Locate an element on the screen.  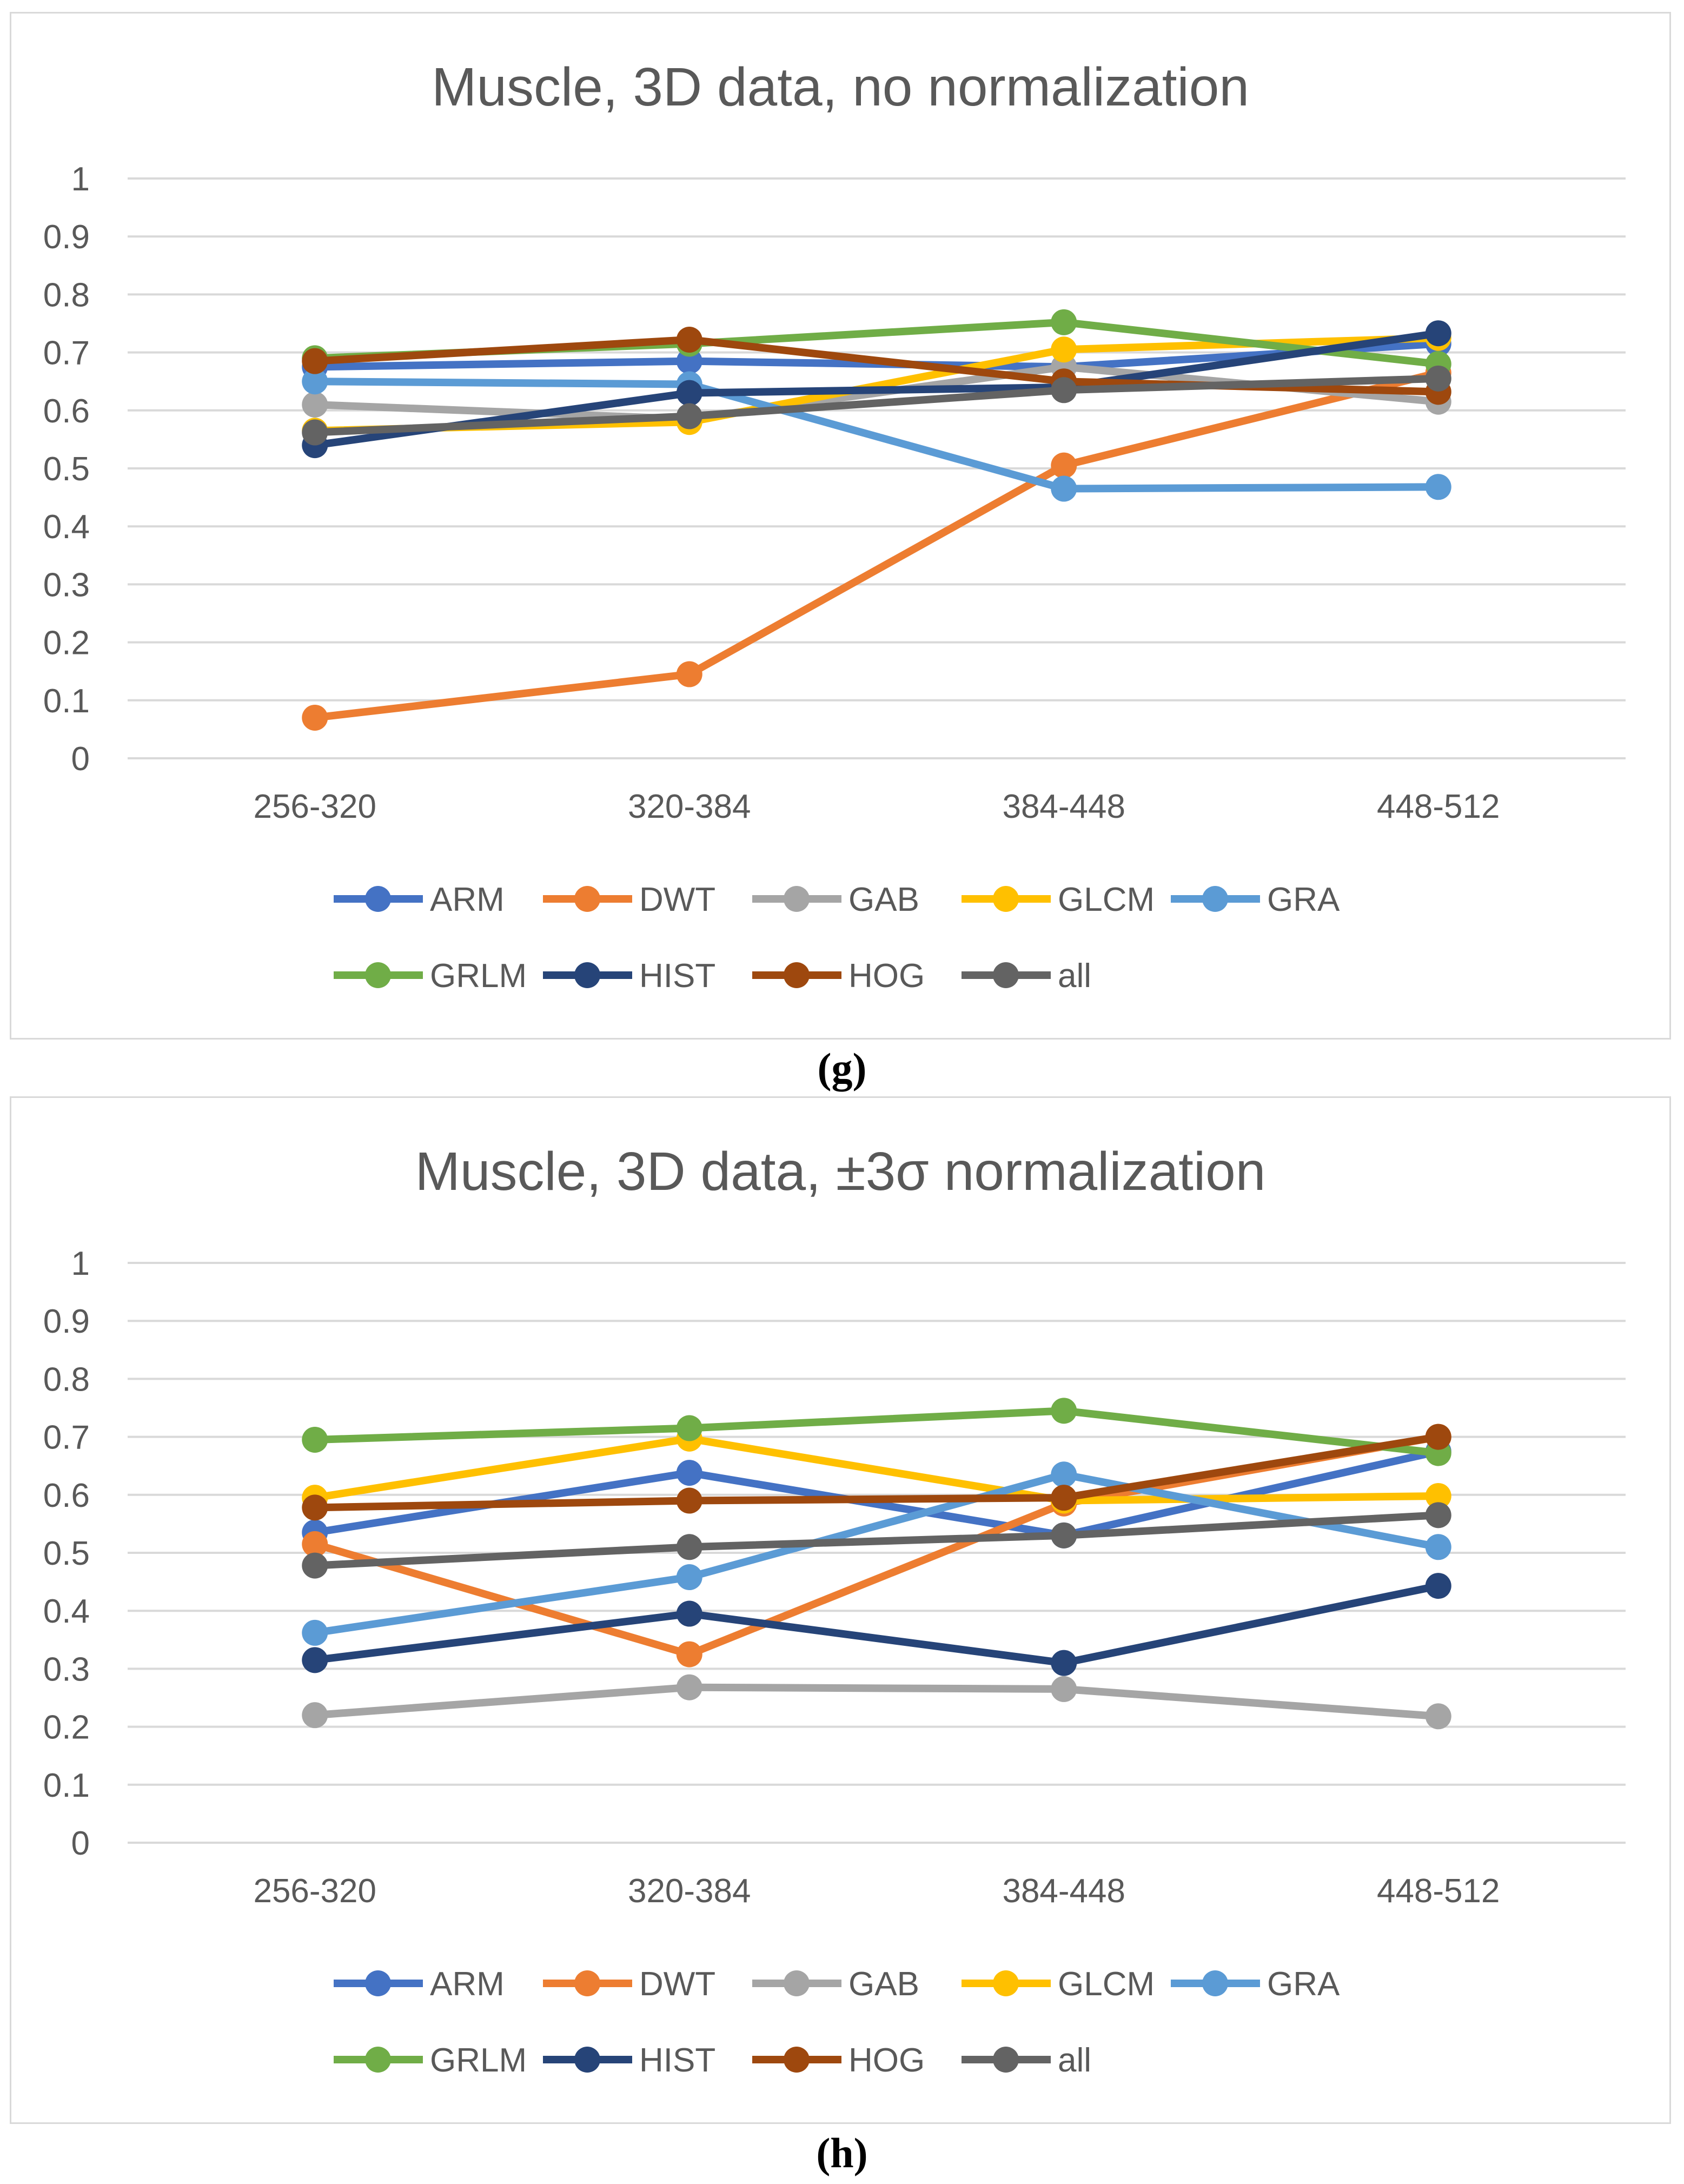
figure-caption-g: (g) is located at coordinates (842, 1067).